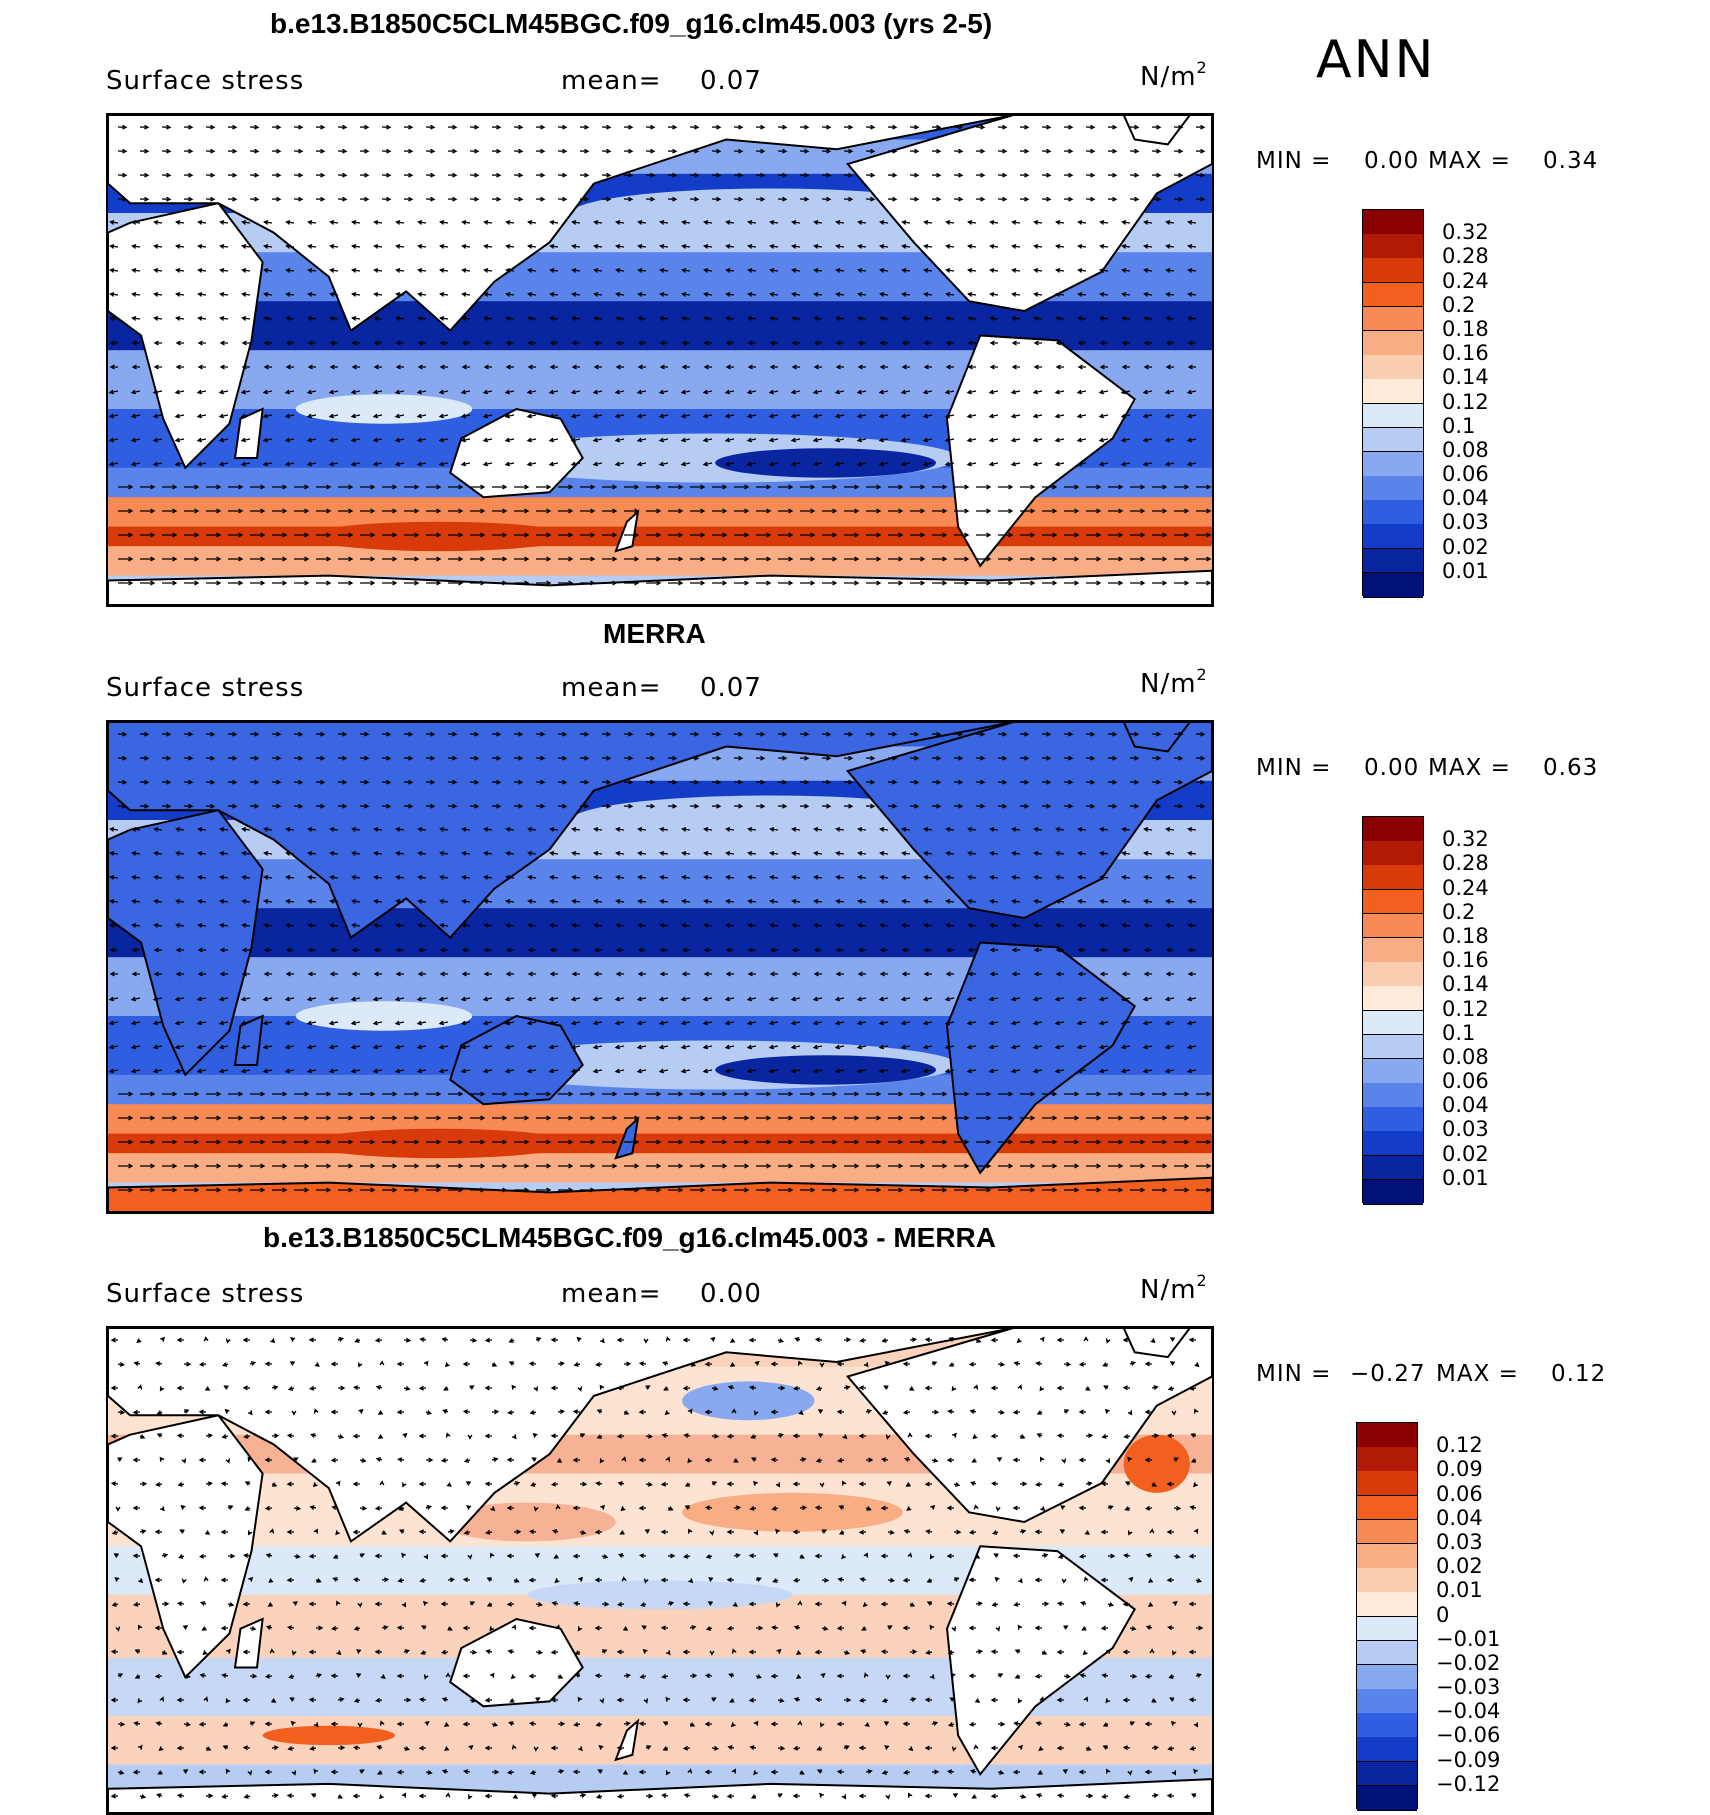  I want to click on colorbar-tick-label: 0.1, so click(1459, 1032).